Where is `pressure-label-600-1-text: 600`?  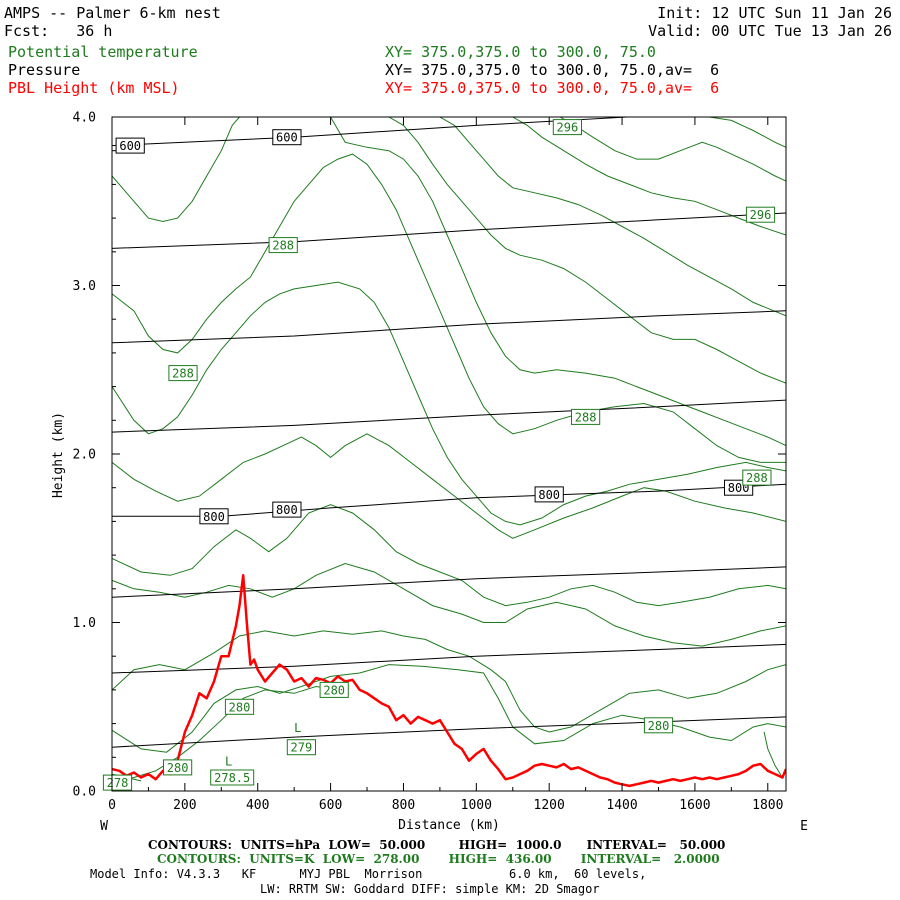 pressure-label-600-1-text: 600 is located at coordinates (287, 138).